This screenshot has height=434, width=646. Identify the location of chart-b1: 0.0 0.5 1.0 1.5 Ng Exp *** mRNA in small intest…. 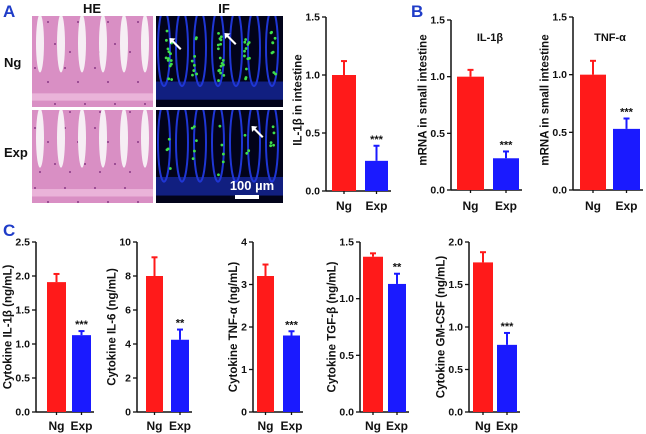
(469, 114).